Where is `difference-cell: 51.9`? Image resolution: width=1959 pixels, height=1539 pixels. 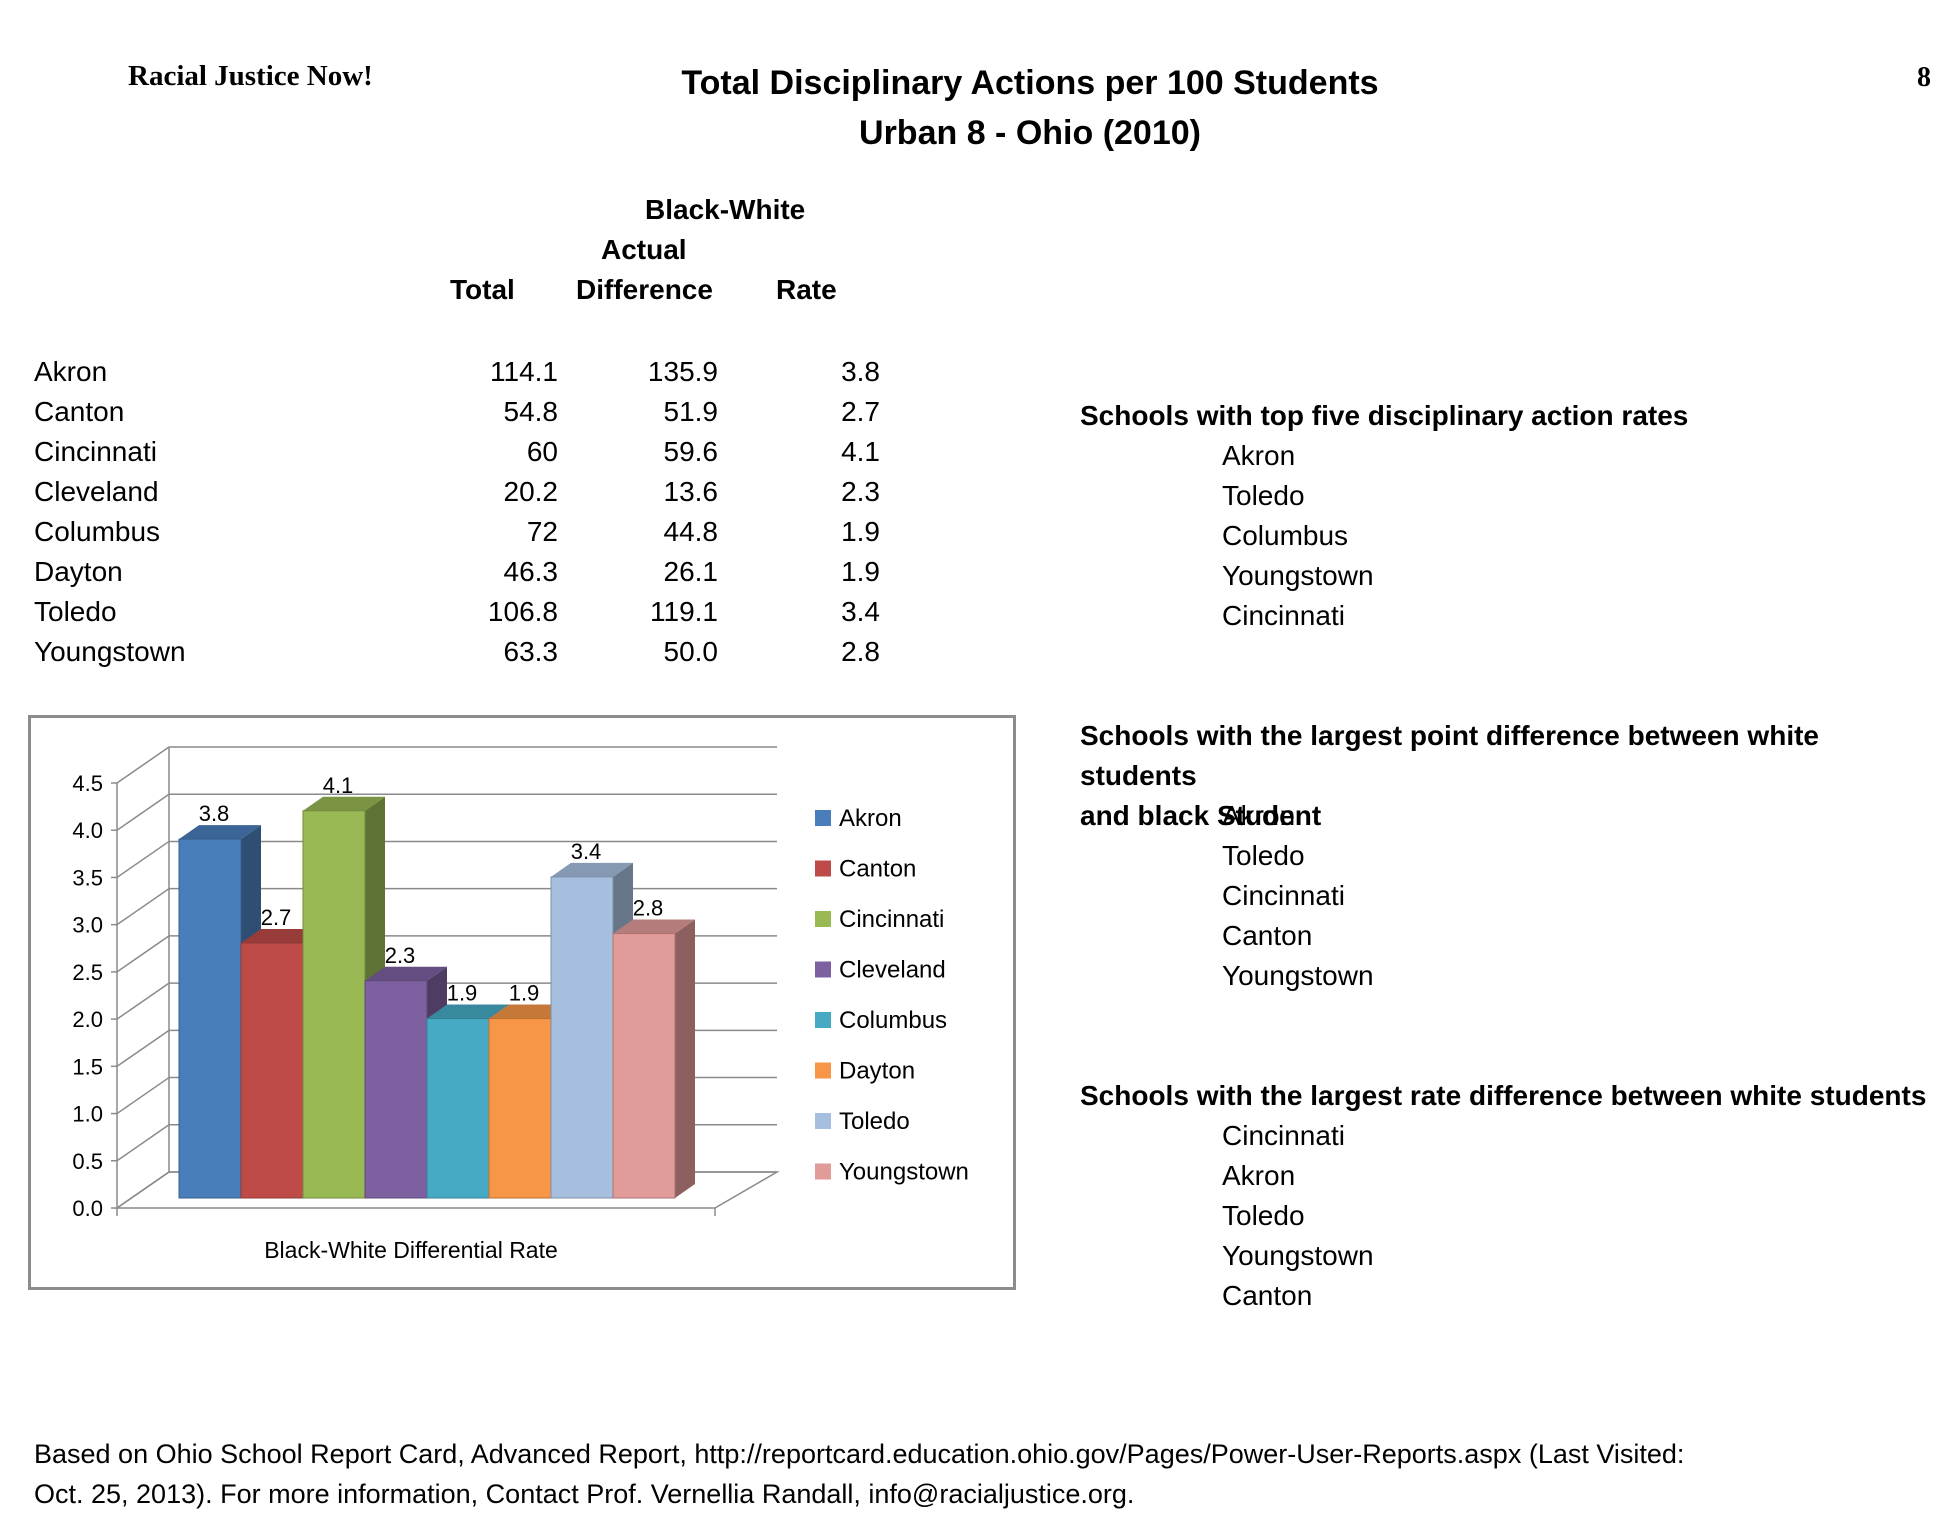
difference-cell: 51.9 is located at coordinates (691, 411).